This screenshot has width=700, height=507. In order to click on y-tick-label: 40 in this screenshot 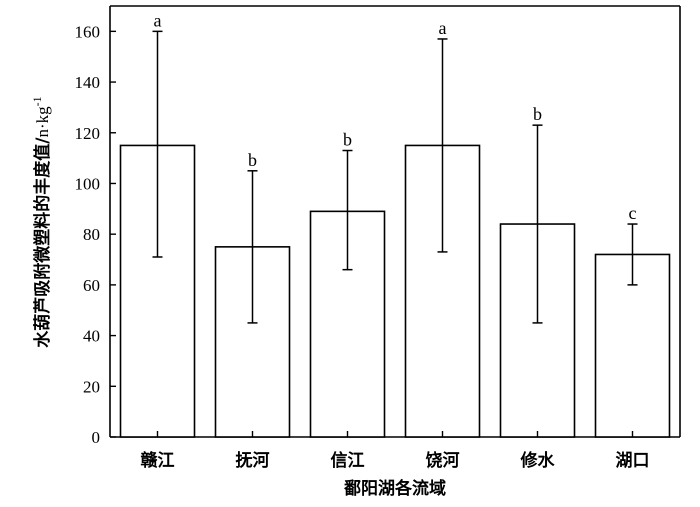, I will do `click(91, 336)`.